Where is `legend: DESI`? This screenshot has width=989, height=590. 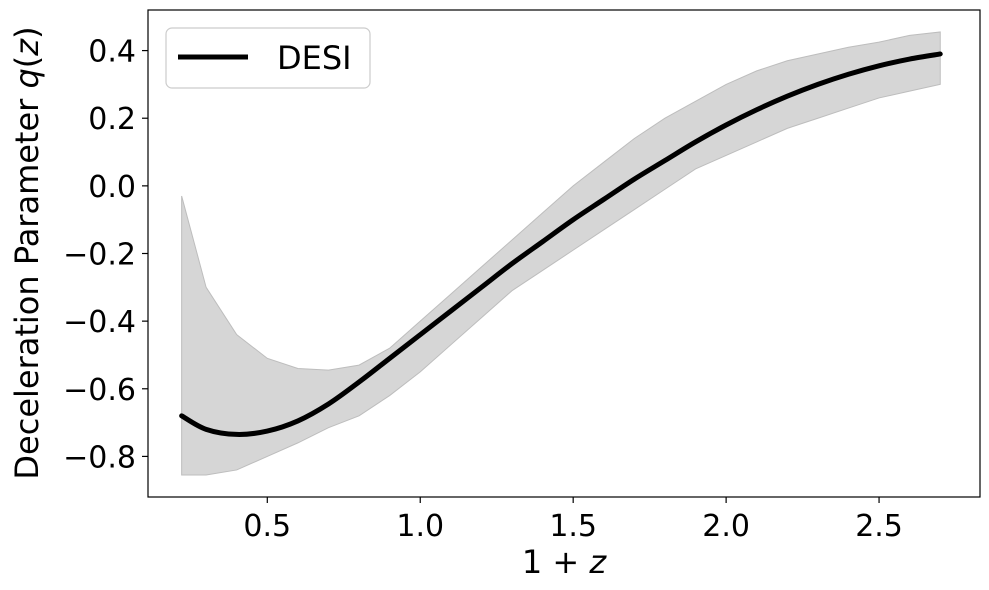 legend: DESI is located at coordinates (268, 58).